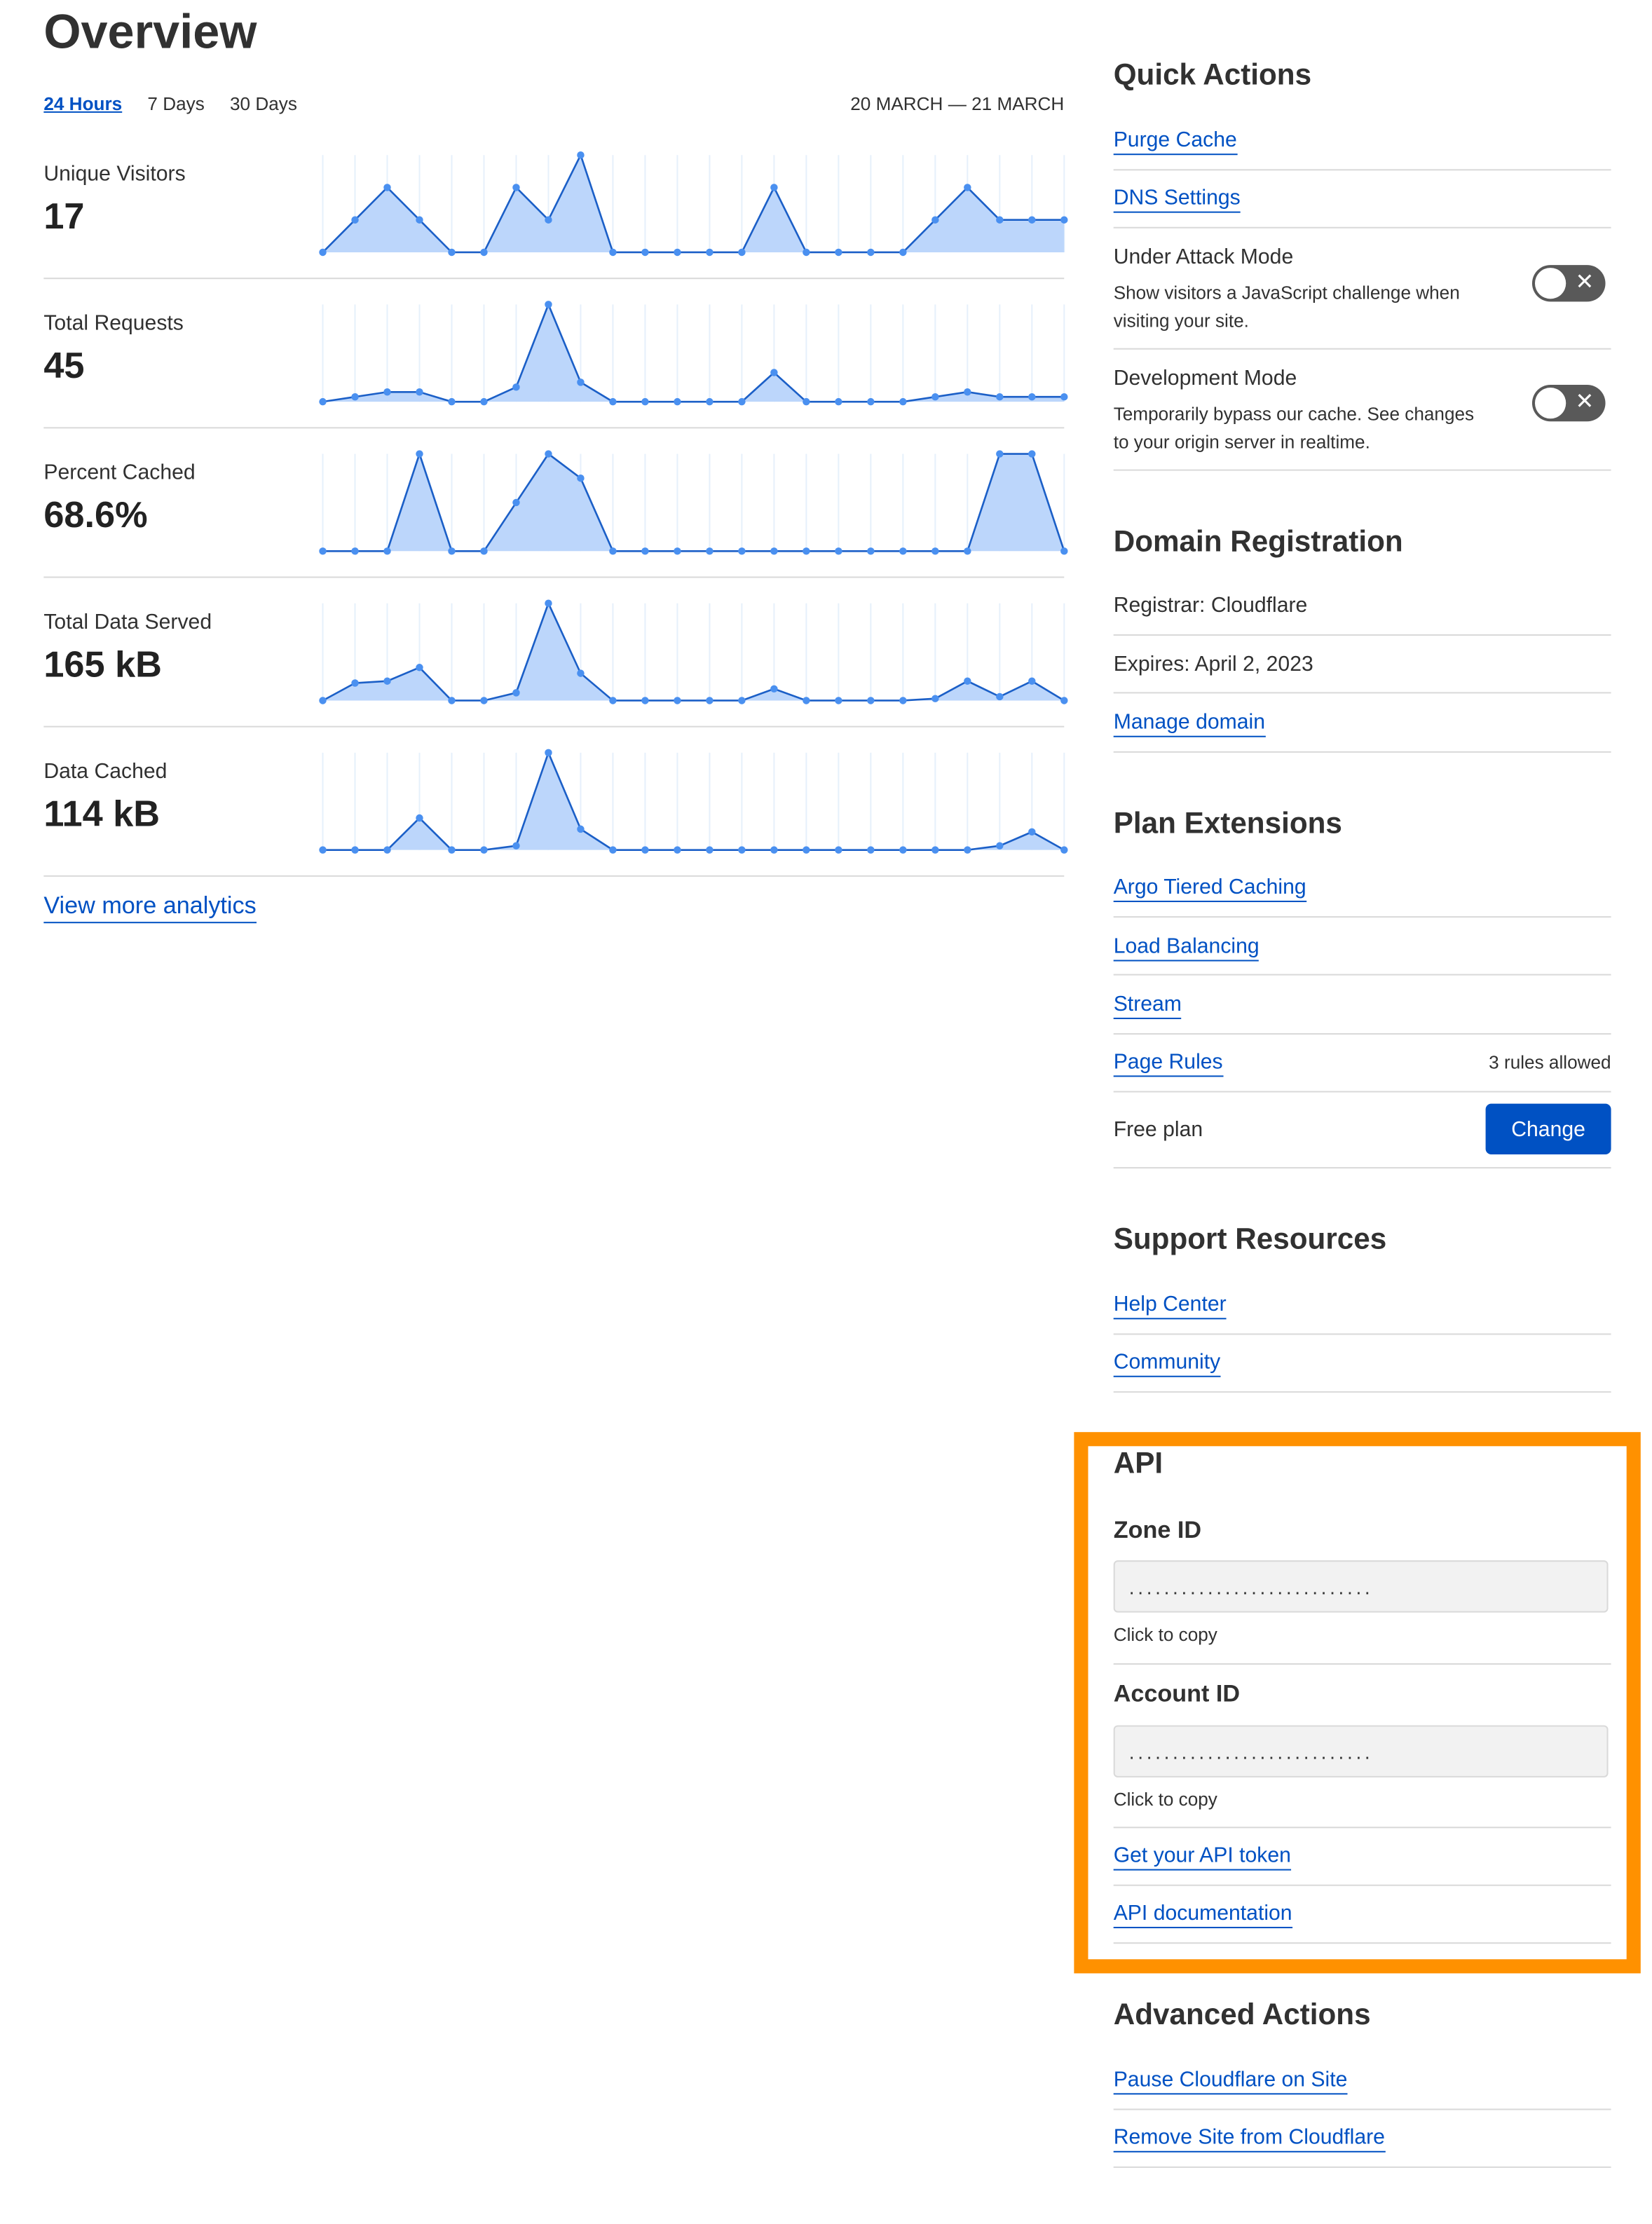 The width and height of the screenshot is (1652, 2224). What do you see at coordinates (1210, 889) in the screenshot?
I see `argo-tiered-caching-link: Argo Tiered Caching` at bounding box center [1210, 889].